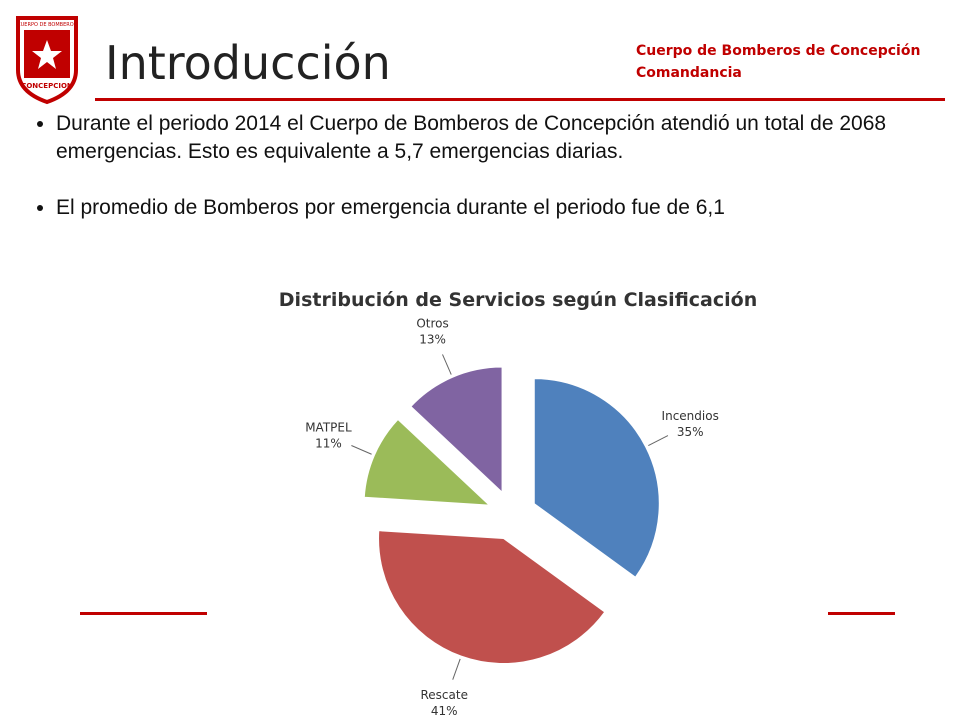 This screenshot has height=720, width=960. What do you see at coordinates (778, 51) in the screenshot?
I see `org-line: Cuerpo de Bomberos de Concepción` at bounding box center [778, 51].